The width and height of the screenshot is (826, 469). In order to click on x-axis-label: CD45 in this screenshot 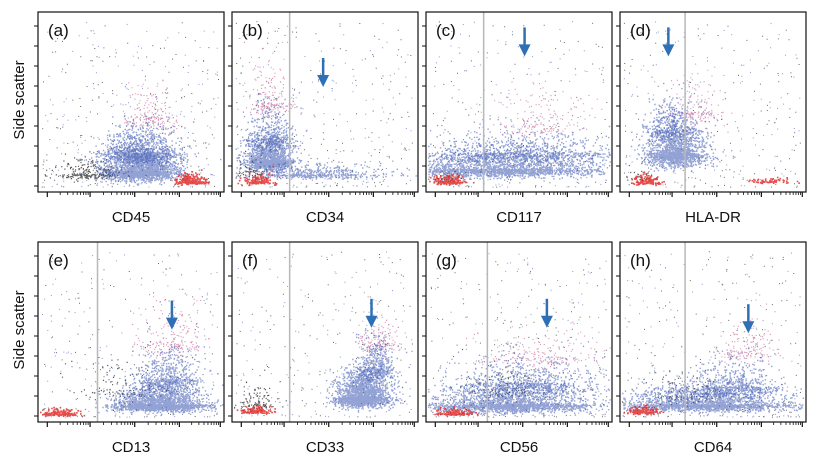, I will do `click(131, 217)`.